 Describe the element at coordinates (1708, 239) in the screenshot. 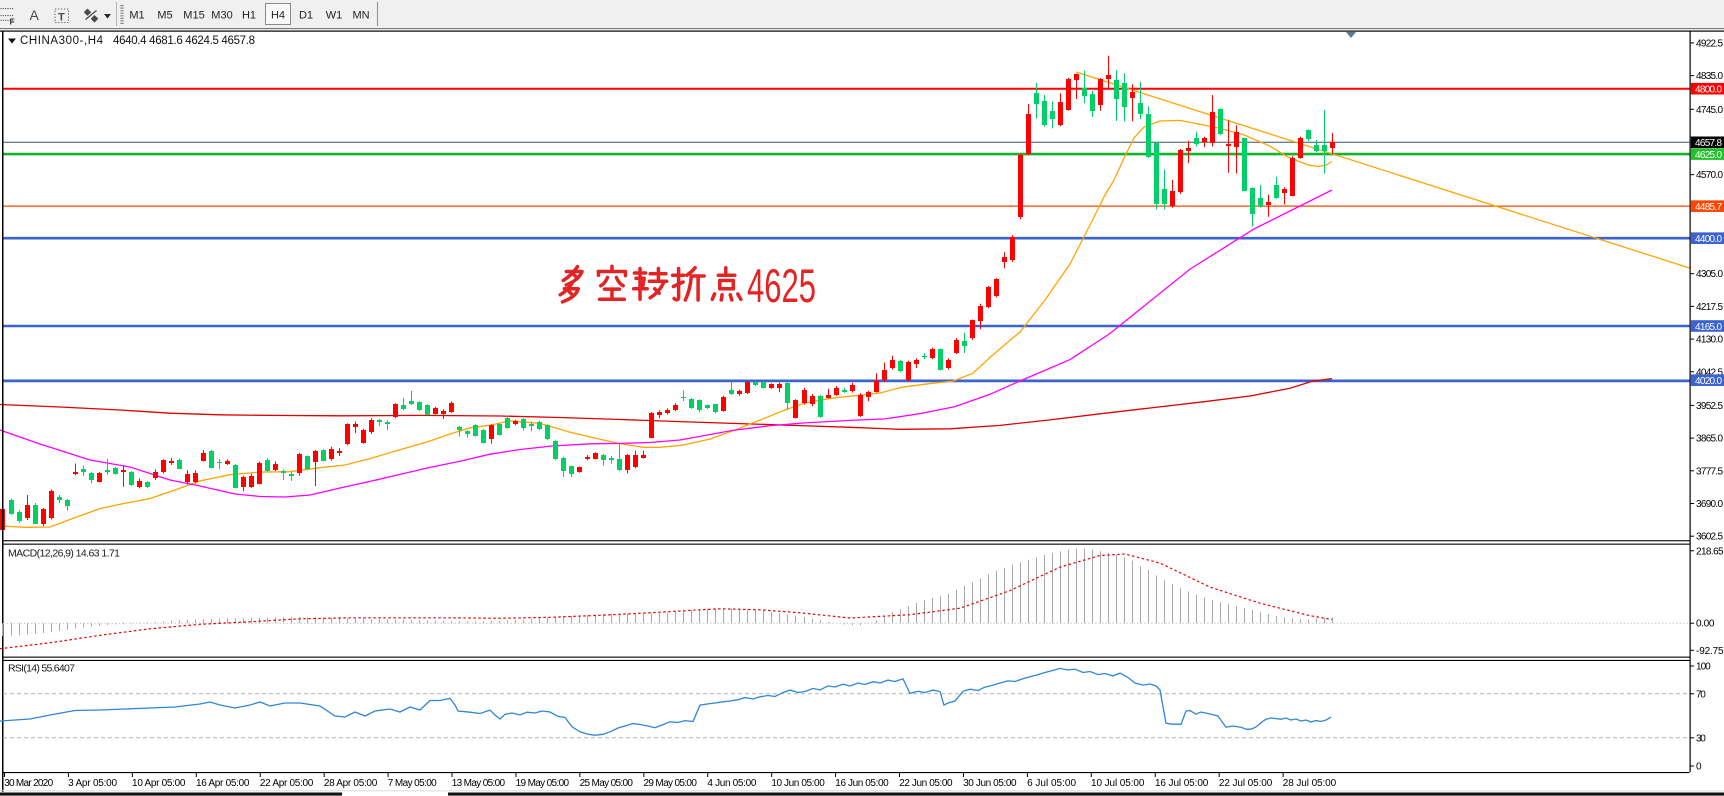

I see `svg-text: 4400.0` at that location.